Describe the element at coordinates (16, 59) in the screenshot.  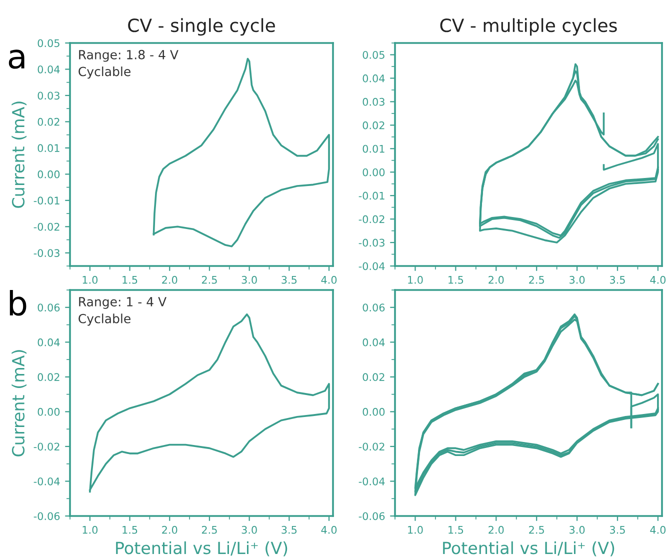
I see `text: a` at that location.